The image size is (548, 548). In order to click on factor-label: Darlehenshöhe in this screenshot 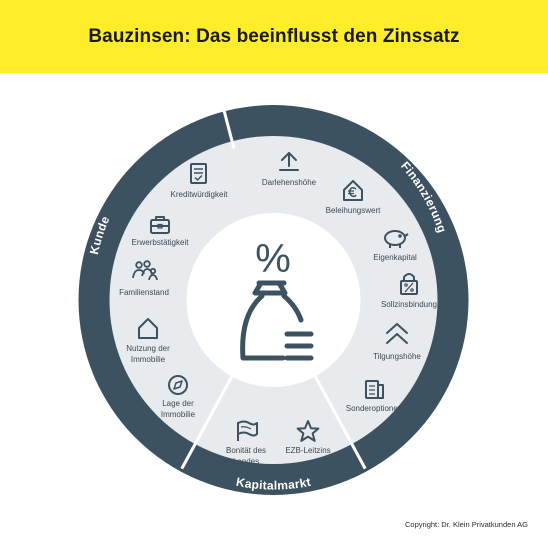, I will do `click(289, 182)`.